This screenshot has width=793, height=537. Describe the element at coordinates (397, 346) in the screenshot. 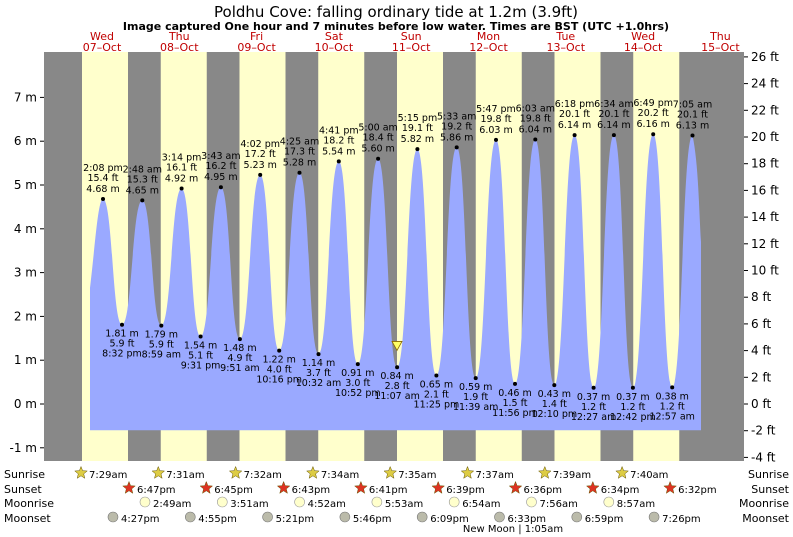

I see `current-level-marker` at that location.